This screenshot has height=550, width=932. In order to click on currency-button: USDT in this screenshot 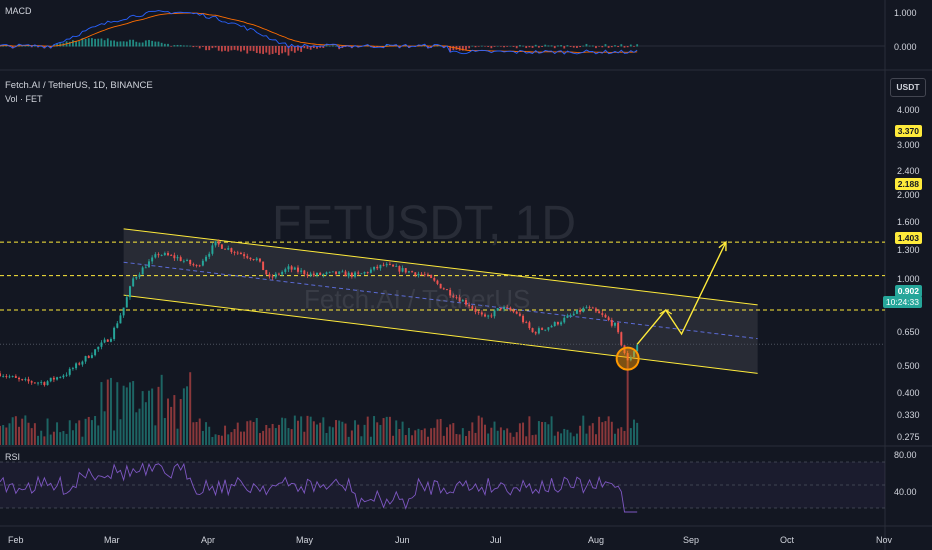, I will do `click(908, 87)`.